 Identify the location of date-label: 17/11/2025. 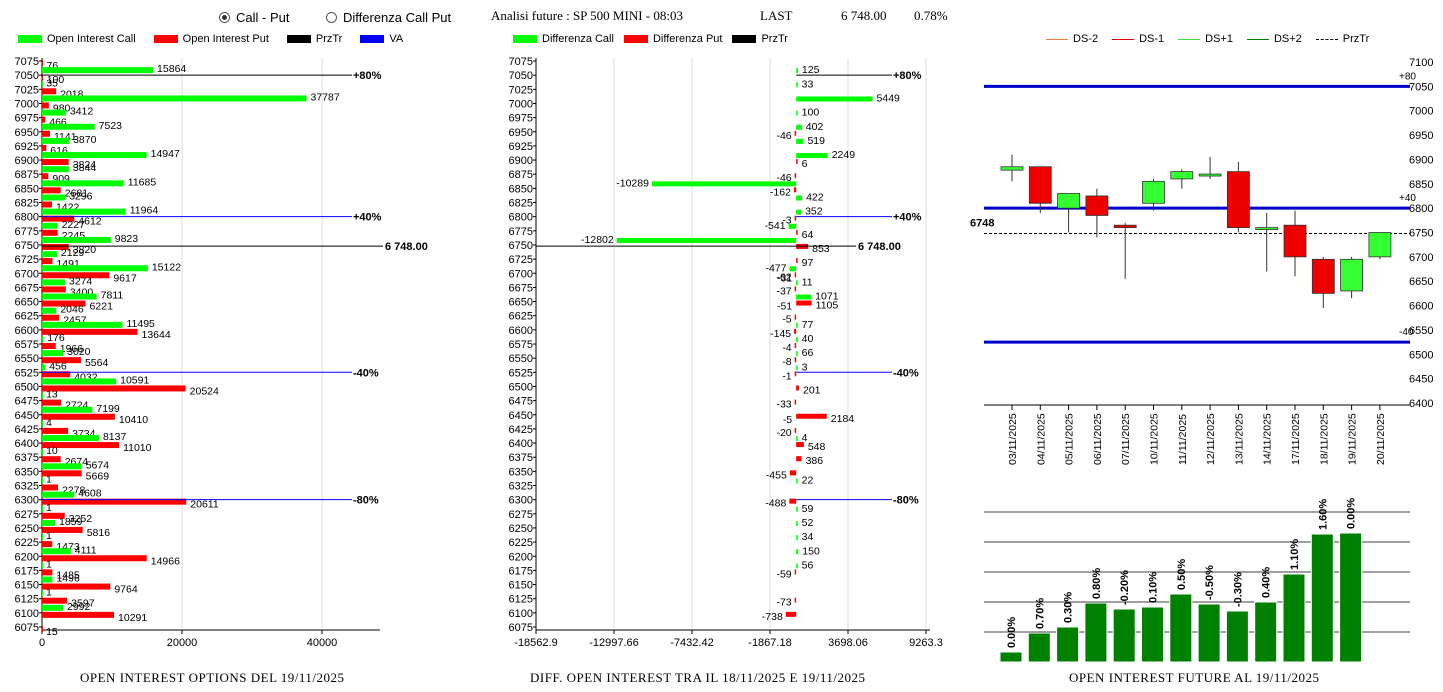
(1296, 439).